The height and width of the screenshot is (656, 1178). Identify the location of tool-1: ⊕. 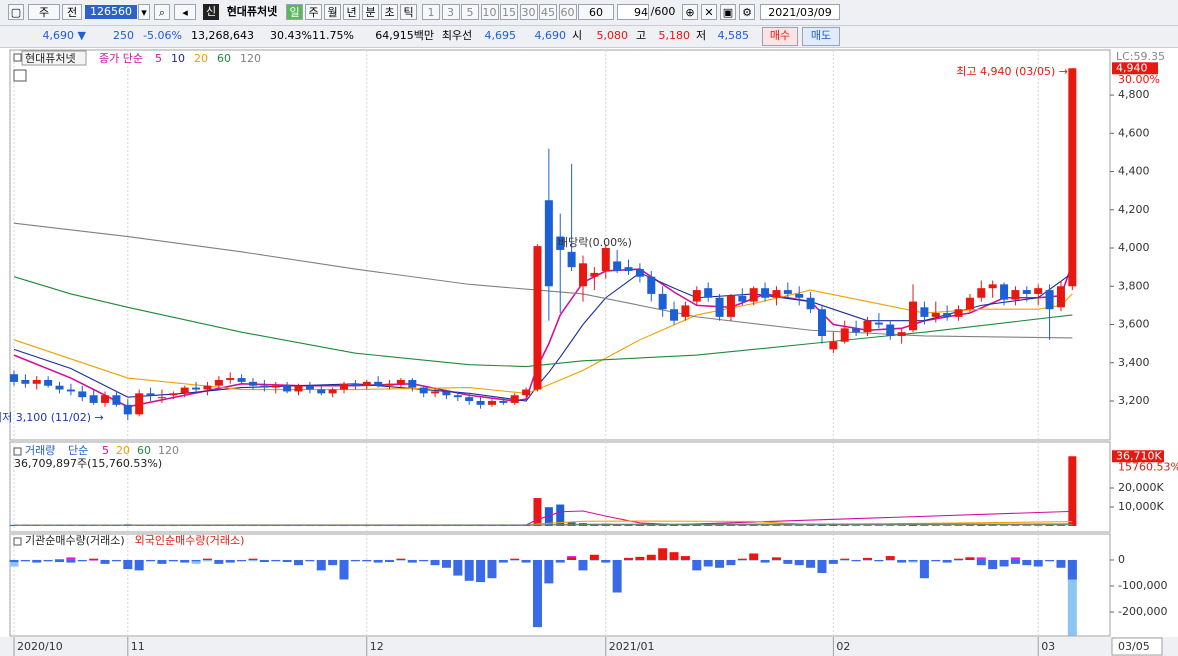
(690, 12).